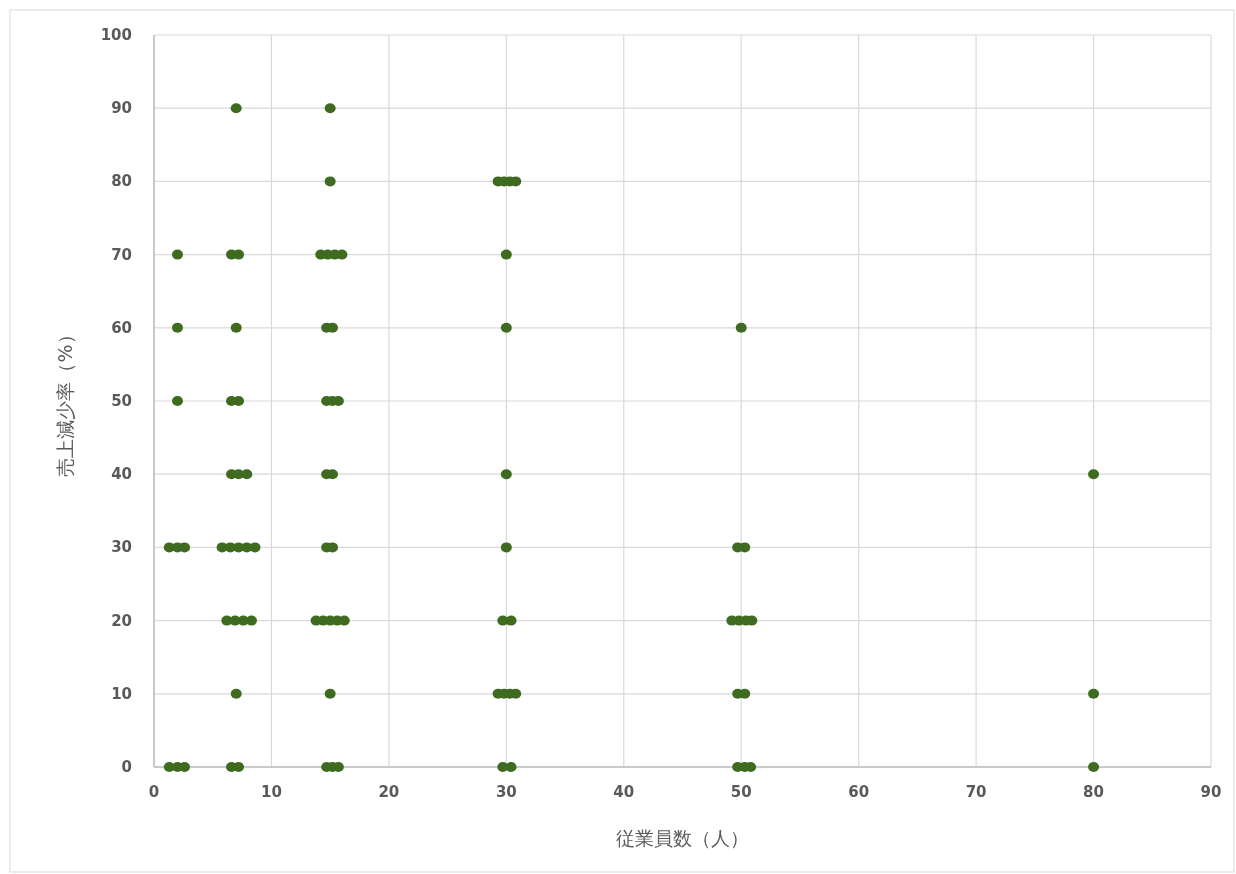 Image resolution: width=1236 pixels, height=874 pixels. What do you see at coordinates (389, 792) in the screenshot?
I see `x-tick-label: 20` at bounding box center [389, 792].